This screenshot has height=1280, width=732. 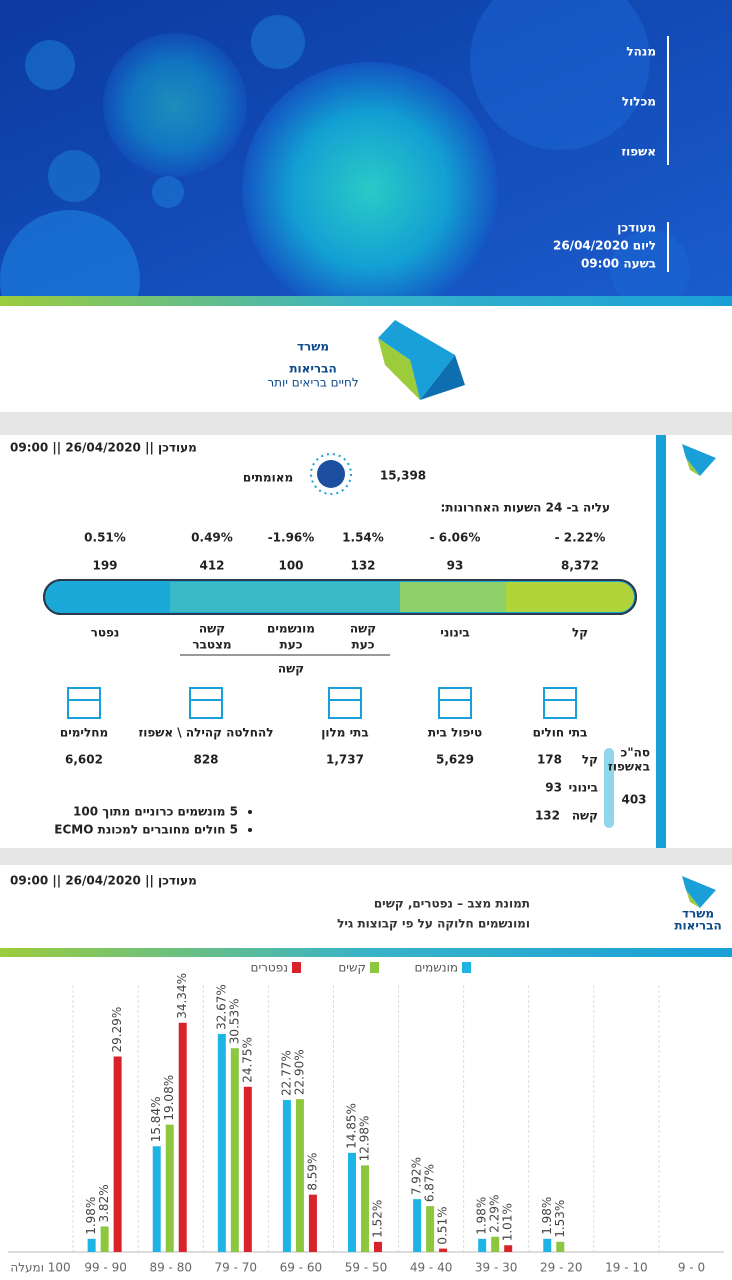 What do you see at coordinates (560, 1219) in the screenshot?
I see `value-label: 1.53%` at bounding box center [560, 1219].